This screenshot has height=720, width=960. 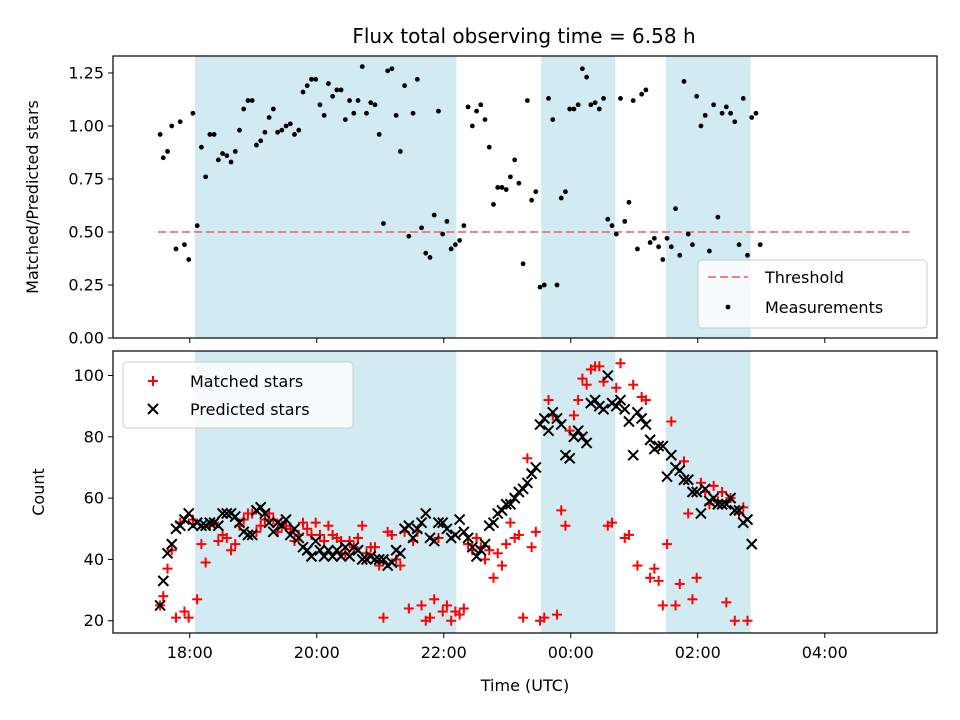 What do you see at coordinates (86, 231) in the screenshot?
I see `ratio-y-tick-label: 0.50` at bounding box center [86, 231].